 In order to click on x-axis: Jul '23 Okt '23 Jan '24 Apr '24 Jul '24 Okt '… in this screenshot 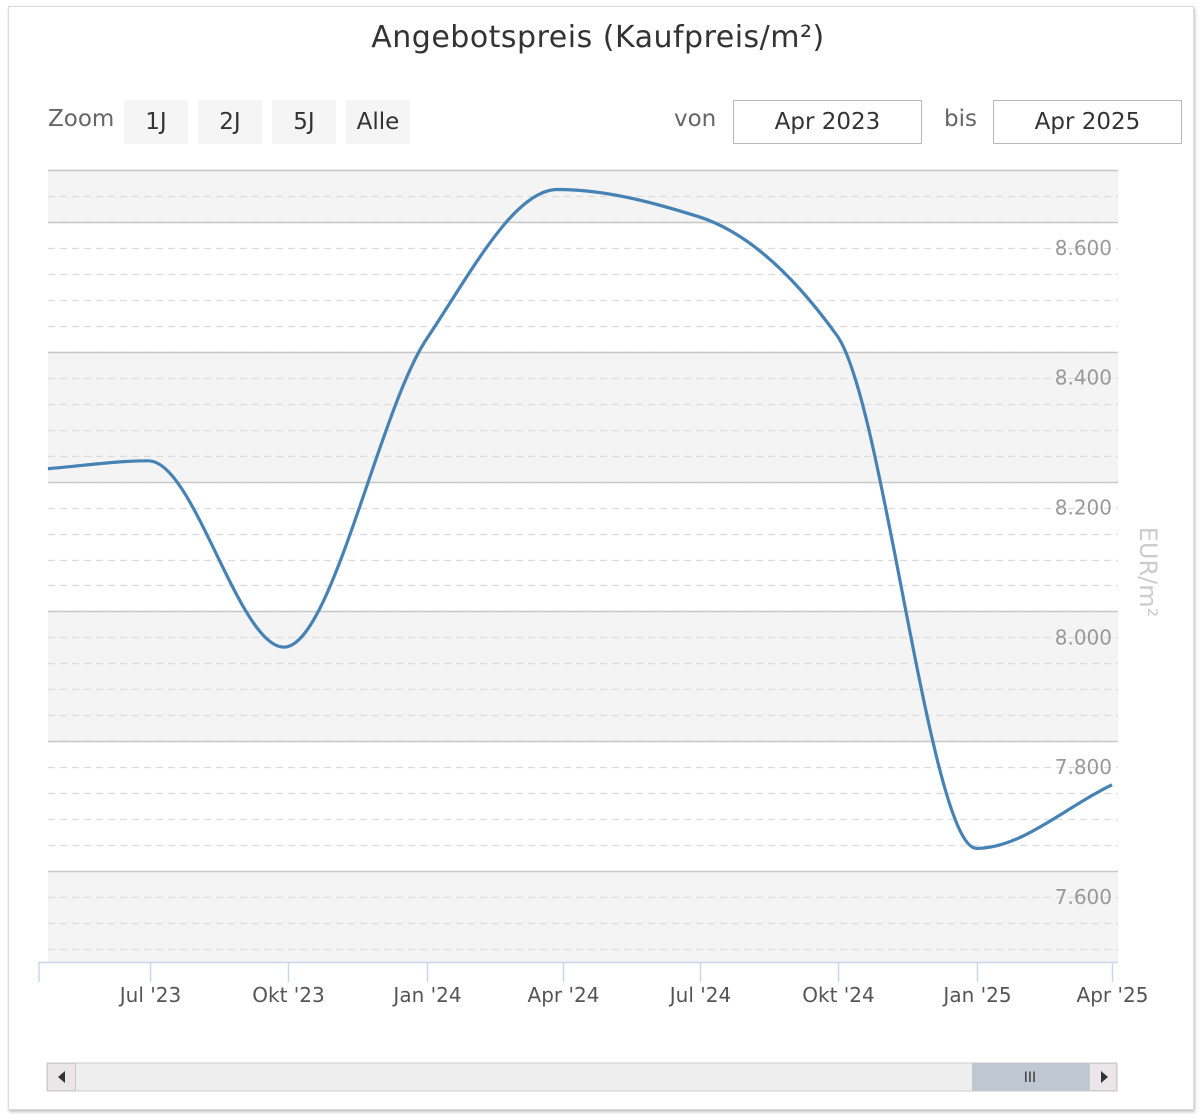, I will do `click(593, 984)`.